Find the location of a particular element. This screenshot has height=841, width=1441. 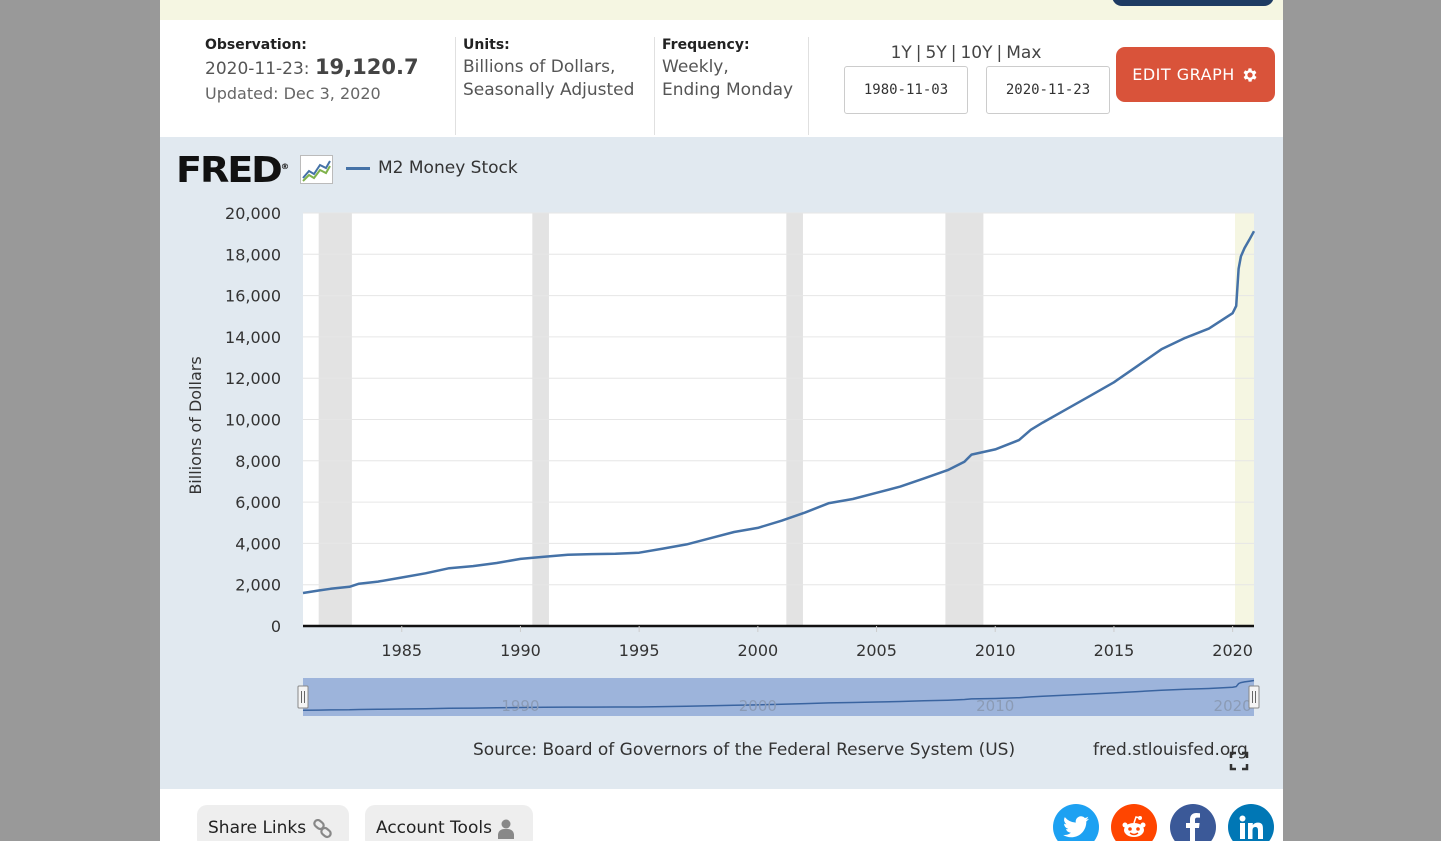

fred-logo-text: FRED is located at coordinates (229, 170).